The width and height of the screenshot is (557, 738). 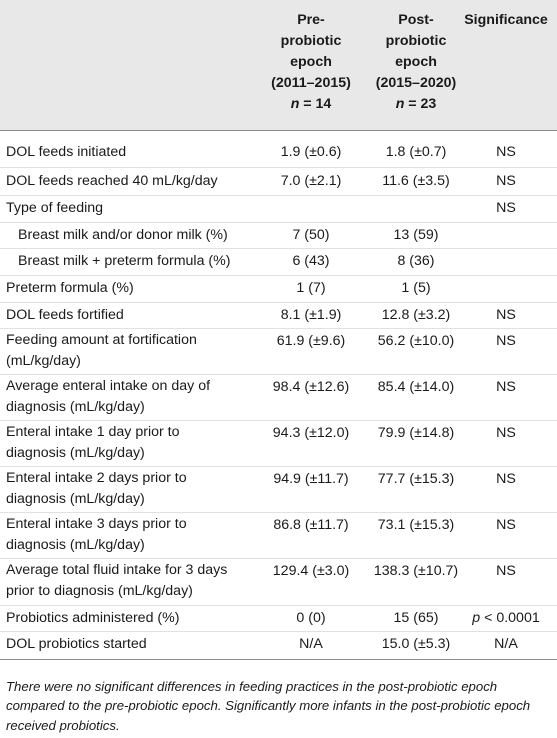 I want to click on pre-value: 6 (43), so click(x=311, y=261).